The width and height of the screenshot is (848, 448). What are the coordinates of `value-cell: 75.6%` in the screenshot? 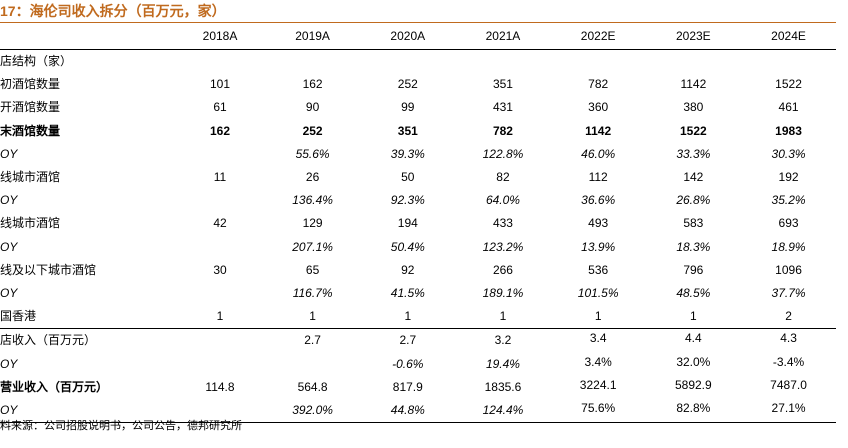 It's located at (598, 411).